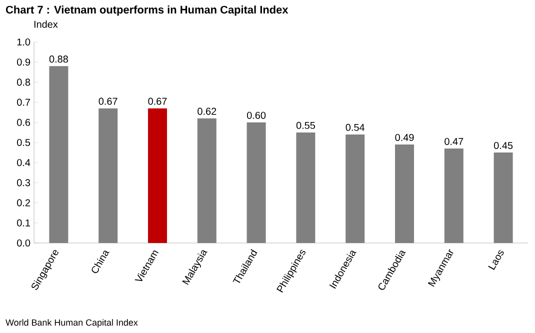  Describe the element at coordinates (207, 111) in the screenshot. I see `data-label: 0.62` at that location.